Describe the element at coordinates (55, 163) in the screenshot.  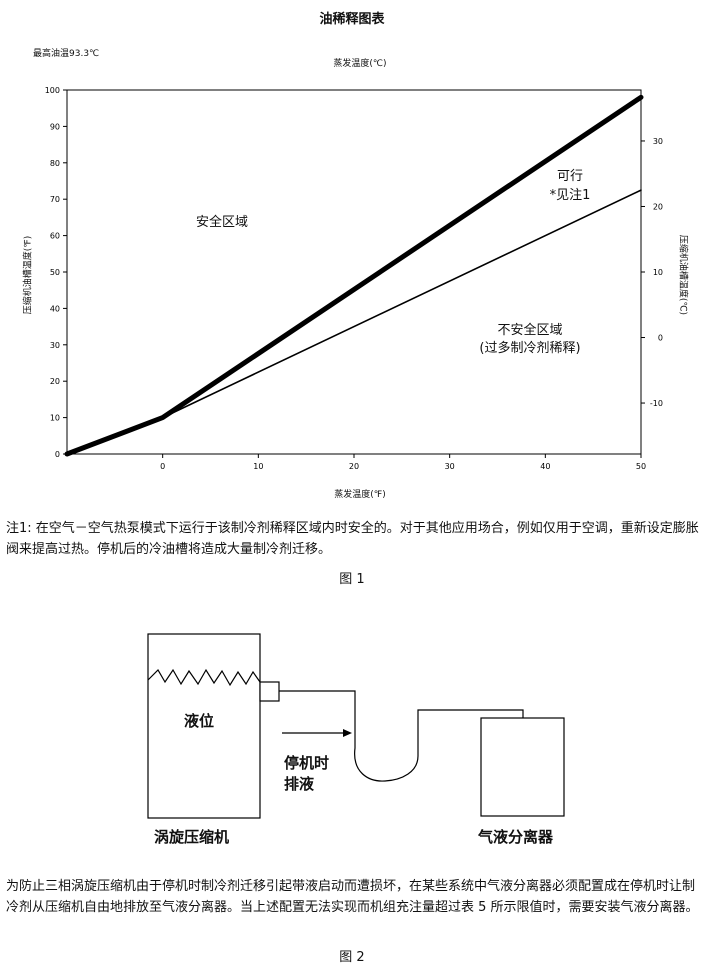
I see `y-tick-label: 80` at that location.